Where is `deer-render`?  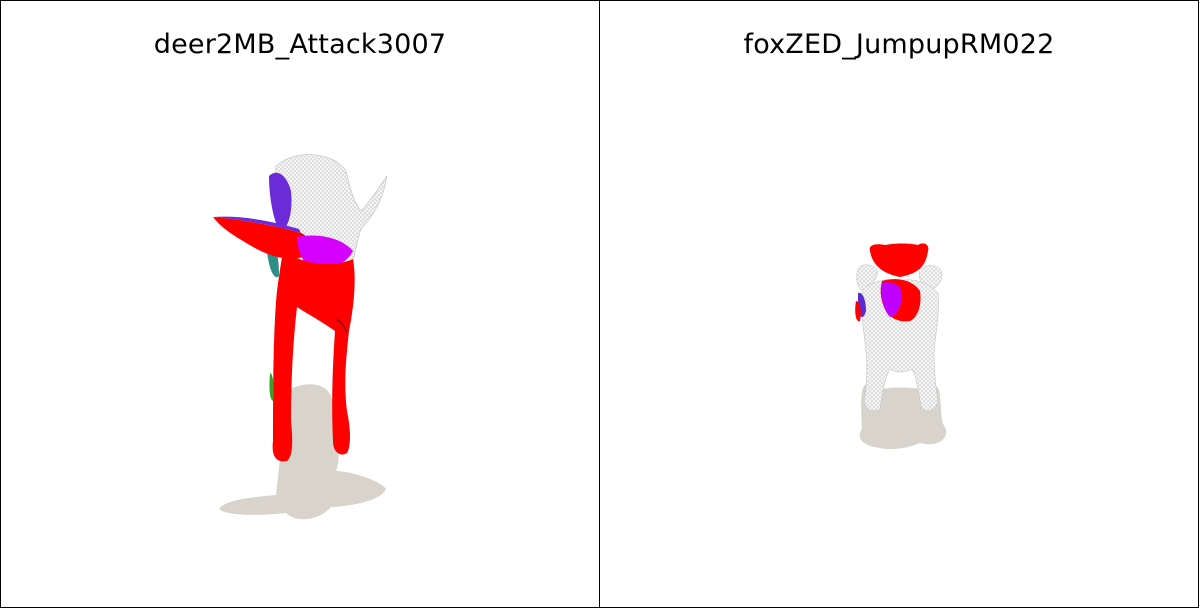
deer-render is located at coordinates (300, 337).